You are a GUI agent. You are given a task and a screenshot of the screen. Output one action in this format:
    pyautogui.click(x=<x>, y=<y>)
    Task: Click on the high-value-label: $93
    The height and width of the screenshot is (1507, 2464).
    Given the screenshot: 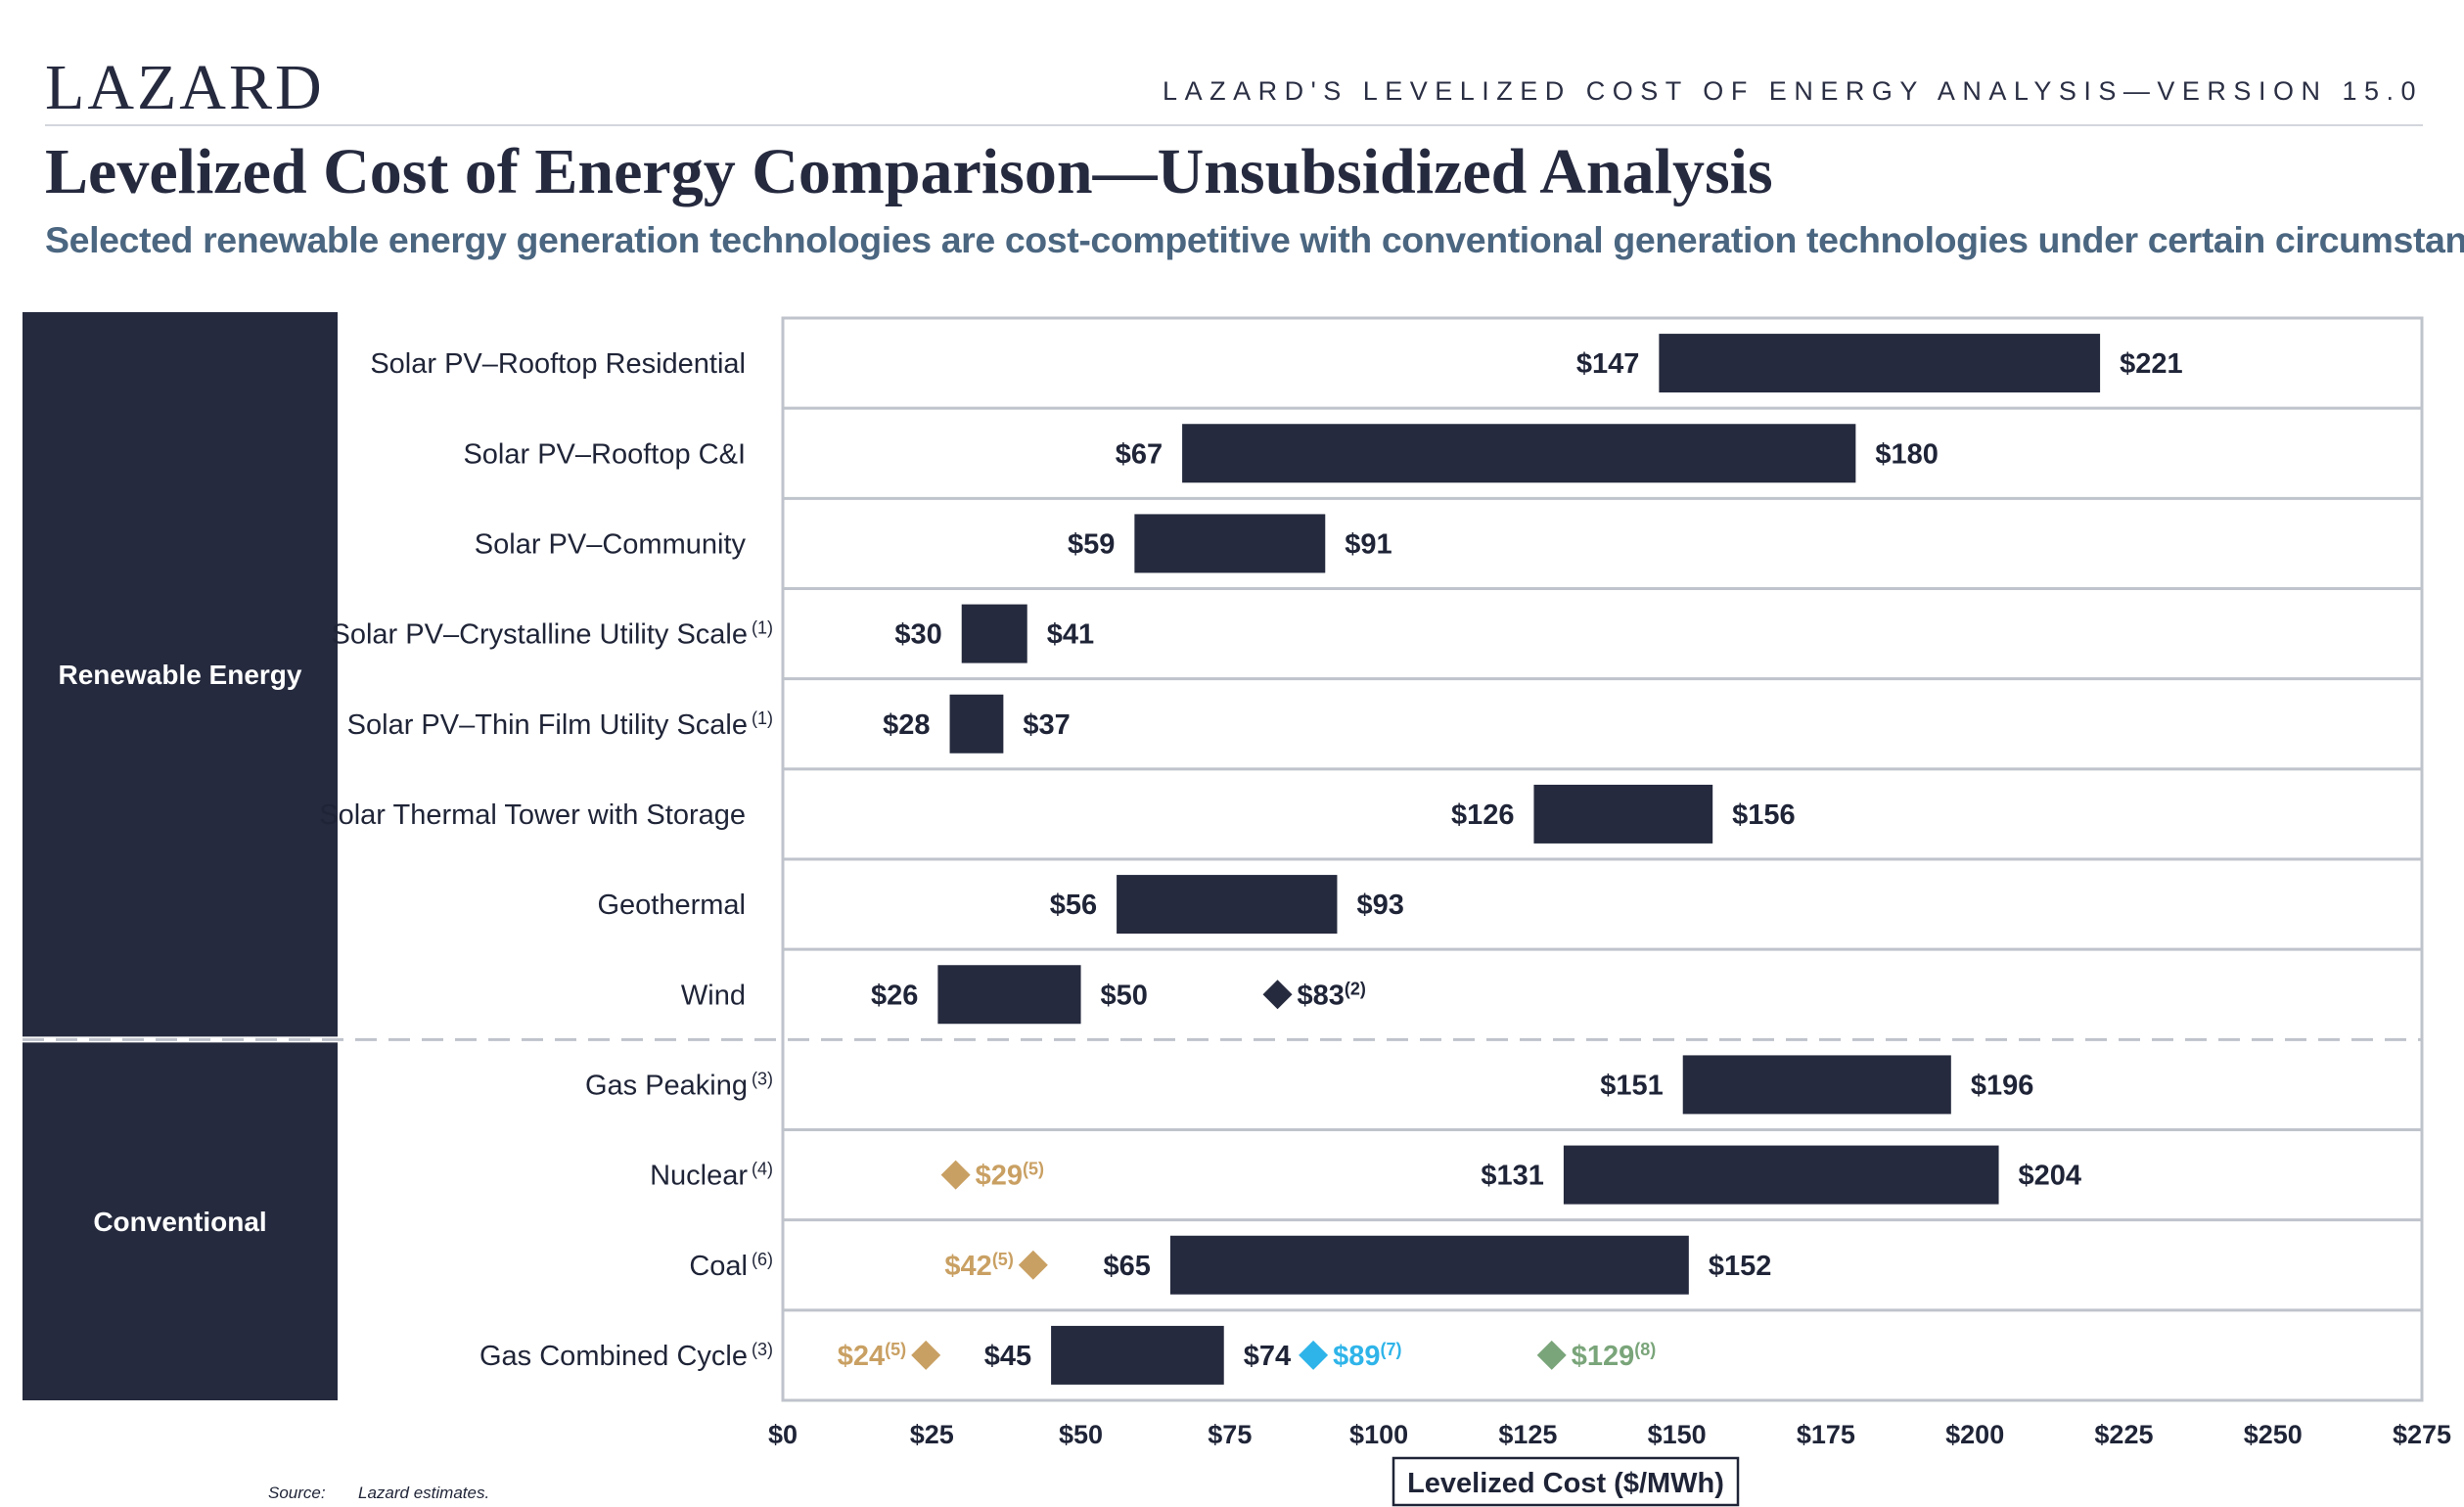 What is the action you would take?
    pyautogui.click(x=1379, y=905)
    